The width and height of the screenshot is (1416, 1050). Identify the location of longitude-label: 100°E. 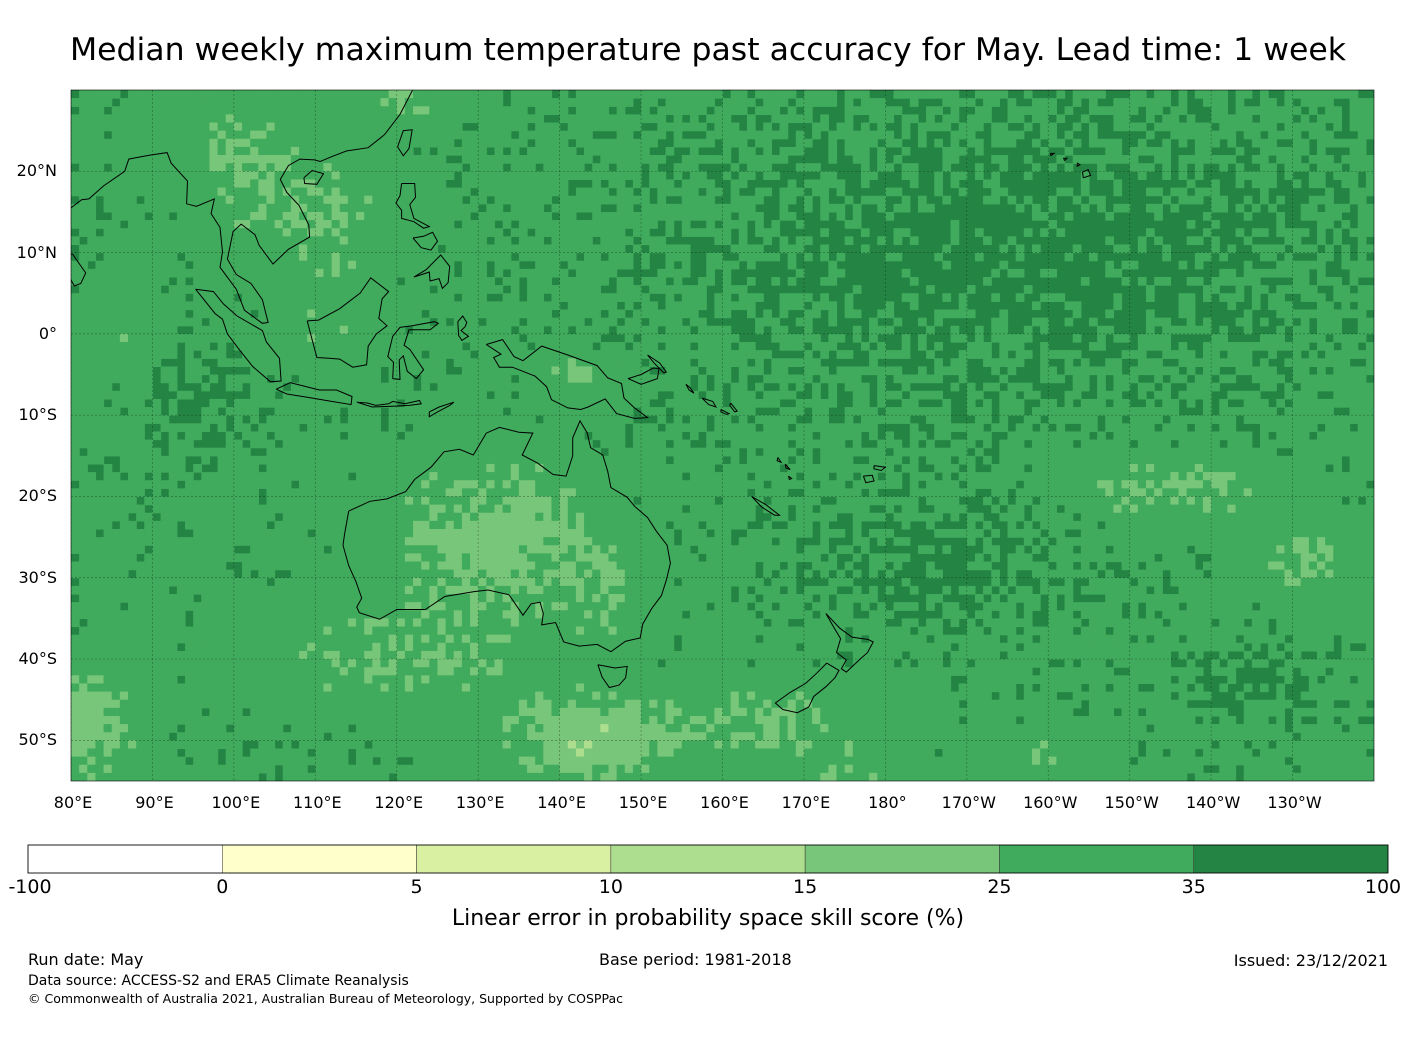
(236, 802).